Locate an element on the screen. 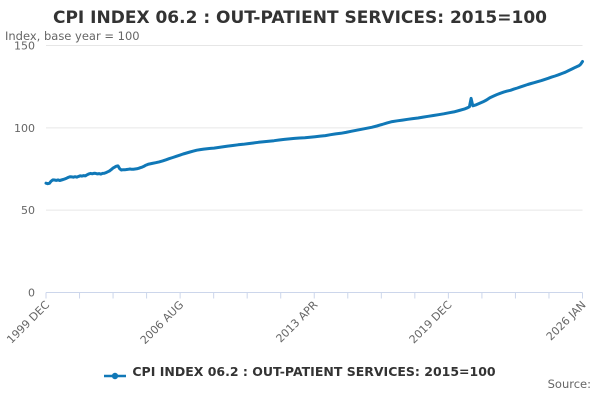 This screenshot has width=600, height=400. x-axis-tick-label: 2013 APR is located at coordinates (296, 321).